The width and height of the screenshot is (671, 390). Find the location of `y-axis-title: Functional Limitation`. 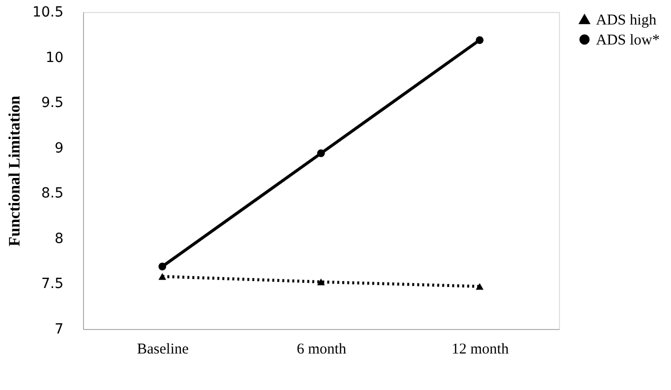

y-axis-title: Functional Limitation is located at coordinates (15, 171).